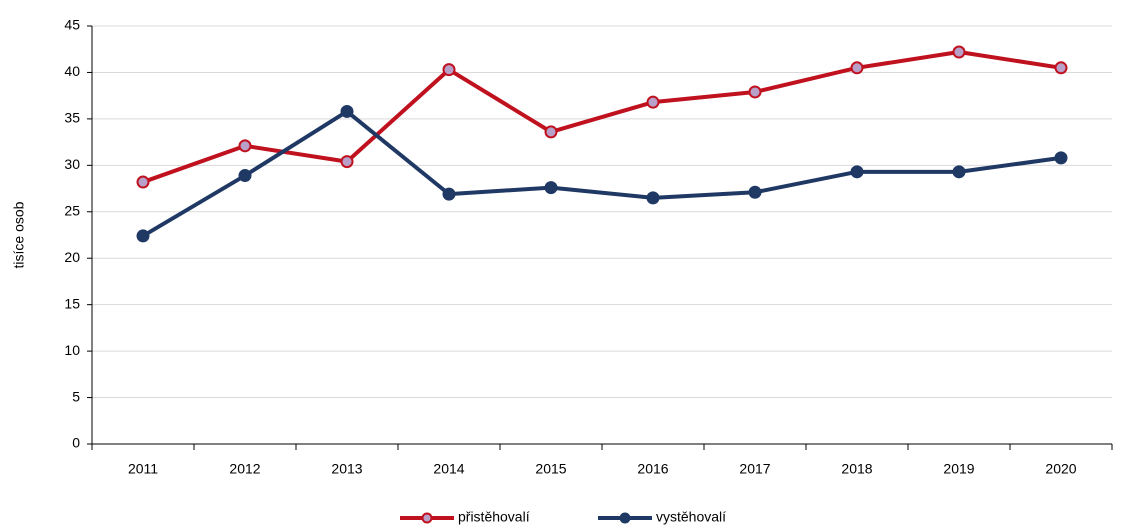 This screenshot has height=528, width=1128. What do you see at coordinates (550, 469) in the screenshot?
I see `x-tick-label: 2015` at bounding box center [550, 469].